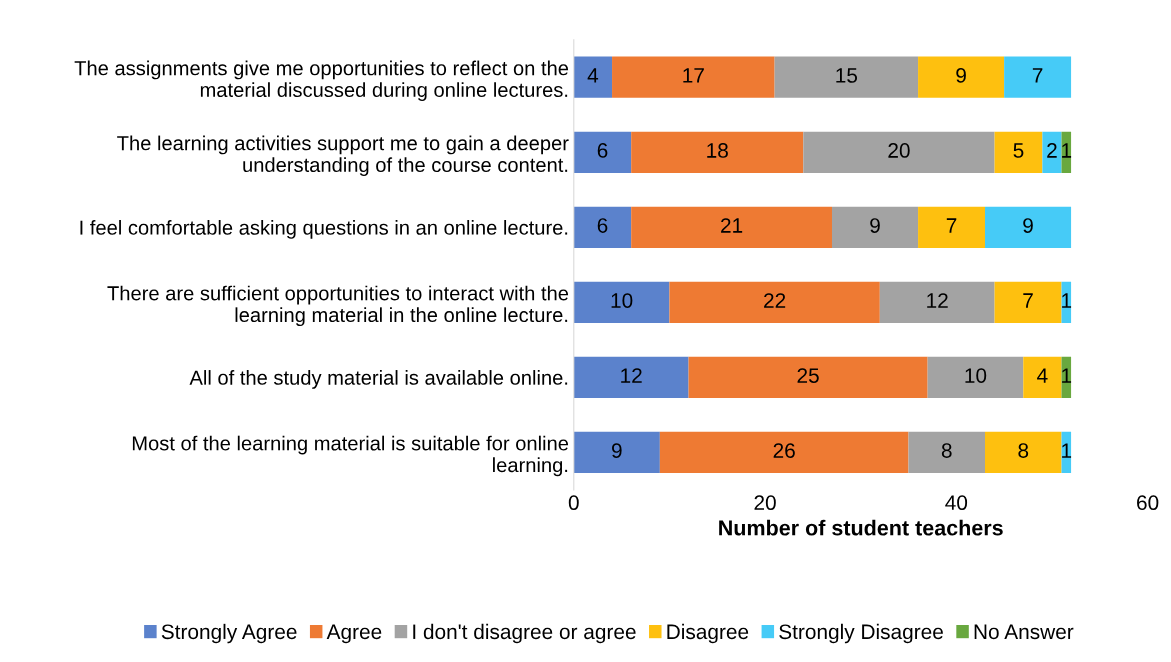 The width and height of the screenshot is (1171, 662). Describe the element at coordinates (321, 81) in the screenshot. I see `y-tick-label: The assignments give me opportunities to reflect on the material discussed during online lectures.` at that location.